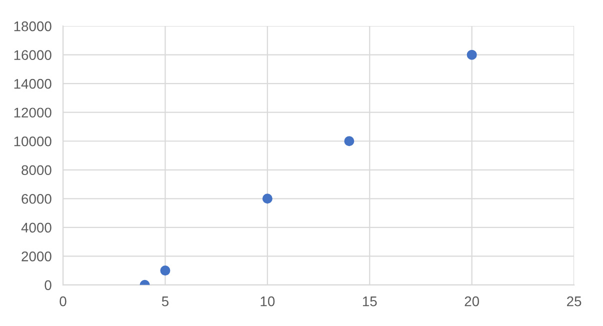 Image resolution: width=603 pixels, height=326 pixels. What do you see at coordinates (37, 257) in the screenshot?
I see `y-tick-label: 2000` at bounding box center [37, 257].